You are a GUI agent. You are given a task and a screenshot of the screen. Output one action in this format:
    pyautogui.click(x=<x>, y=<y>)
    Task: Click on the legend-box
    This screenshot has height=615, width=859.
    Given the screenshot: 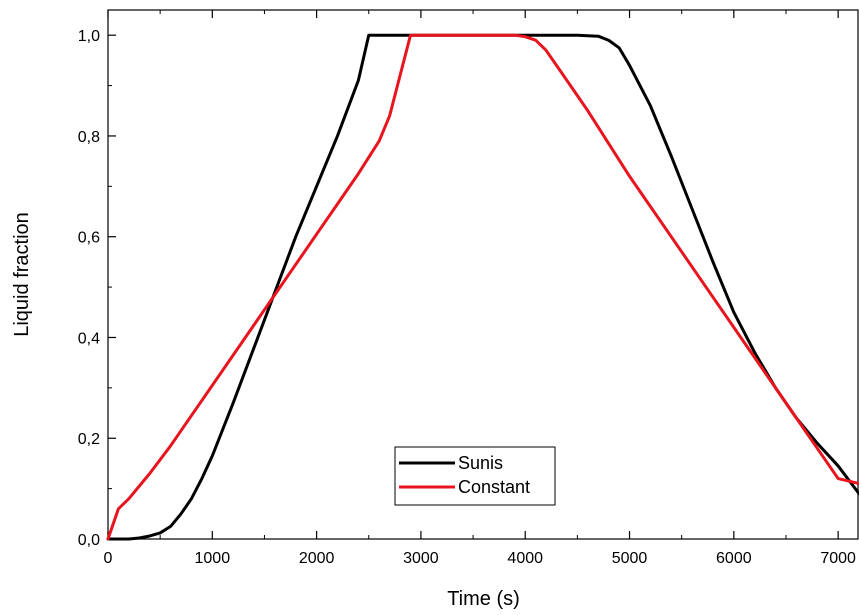 What is the action you would take?
    pyautogui.click(x=475, y=476)
    